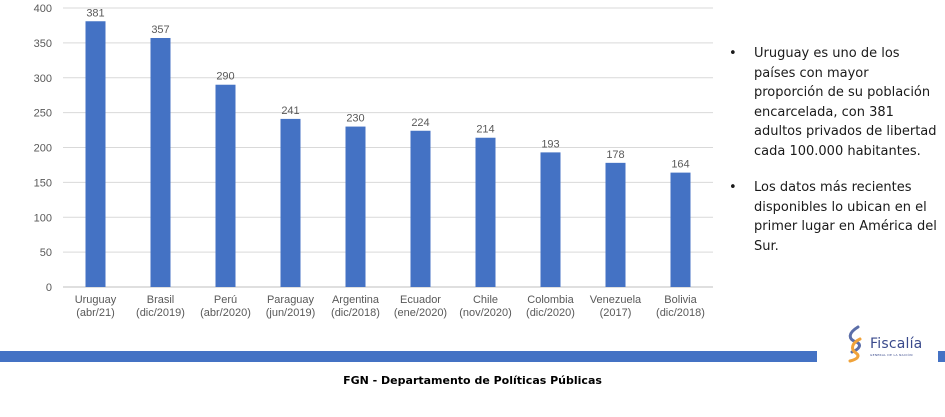 This screenshot has width=945, height=417. I want to click on y-axis-ticks: 0 50 100 150 200 250 300 350 400, so click(43, 148).